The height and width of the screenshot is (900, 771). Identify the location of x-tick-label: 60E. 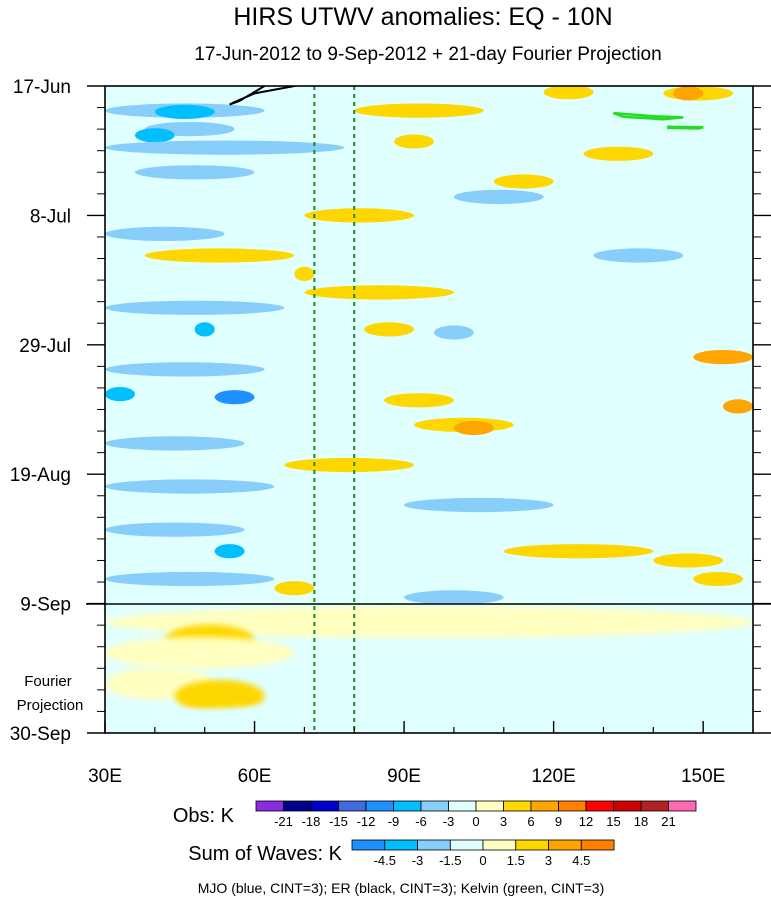
(255, 776).